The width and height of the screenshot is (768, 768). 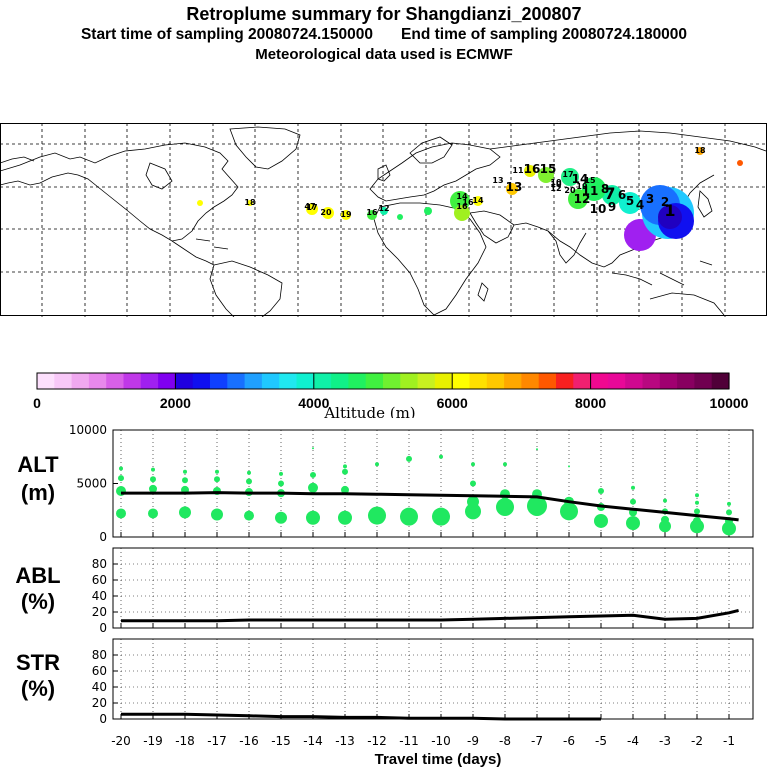 What do you see at coordinates (569, 741) in the screenshot?
I see `x-tick-label: -6` at bounding box center [569, 741].